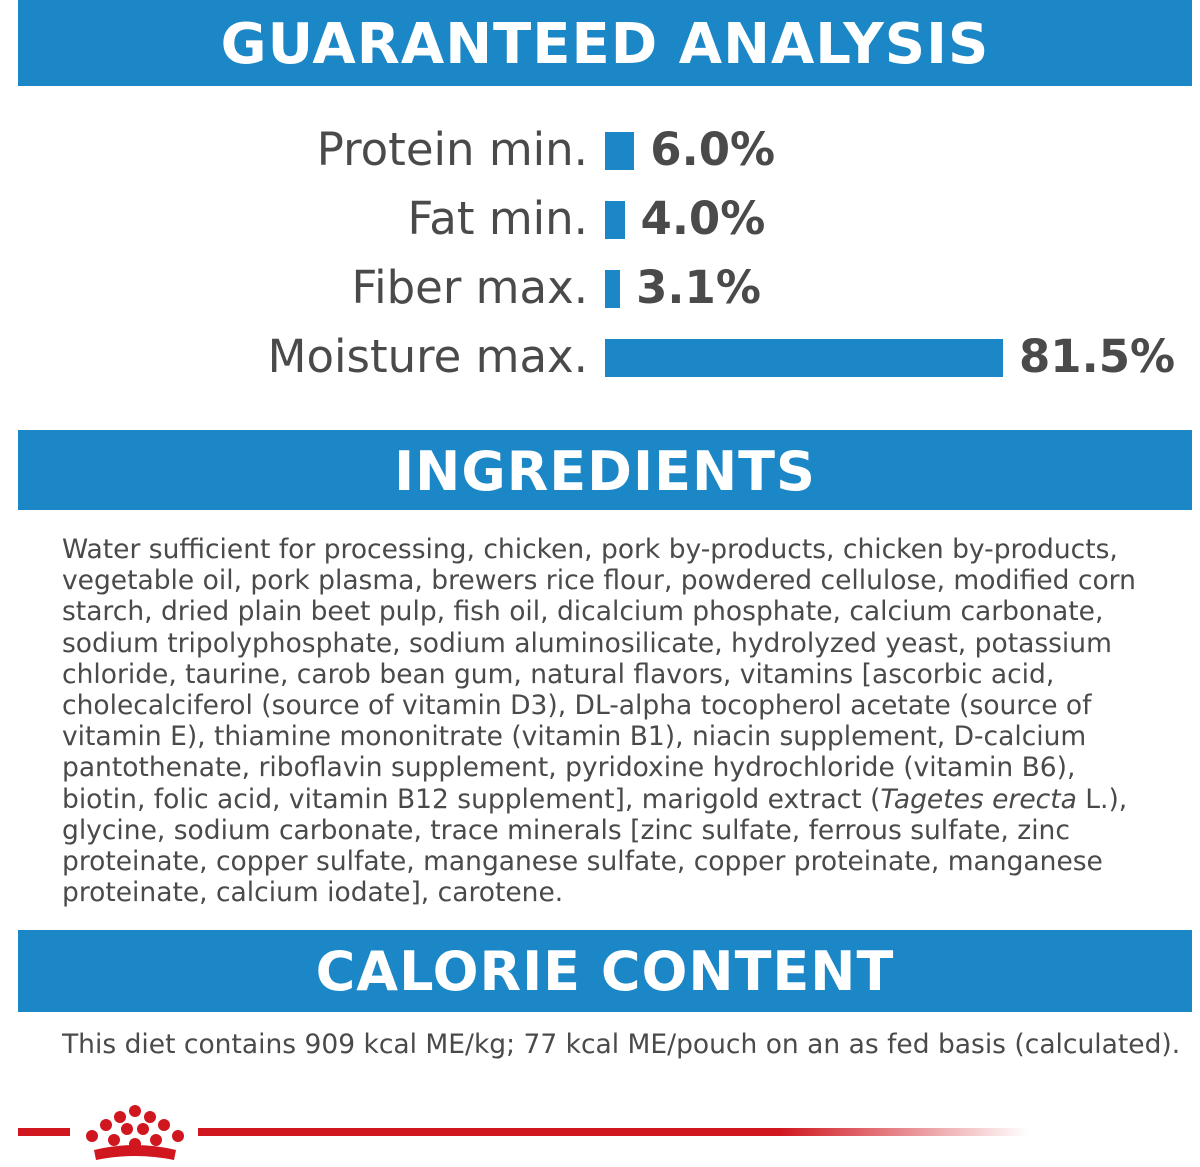  I want to click on analysis-label: Protein min., so click(452, 149).